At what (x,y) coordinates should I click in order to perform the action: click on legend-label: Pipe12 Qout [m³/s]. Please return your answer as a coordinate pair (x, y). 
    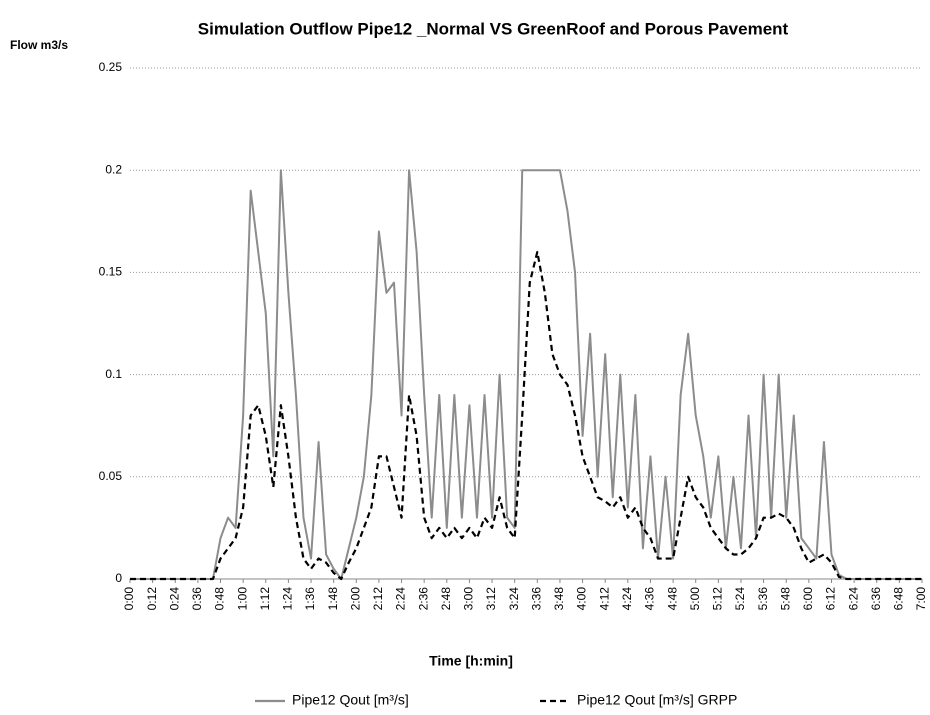
    Looking at the image, I should click on (350, 700).